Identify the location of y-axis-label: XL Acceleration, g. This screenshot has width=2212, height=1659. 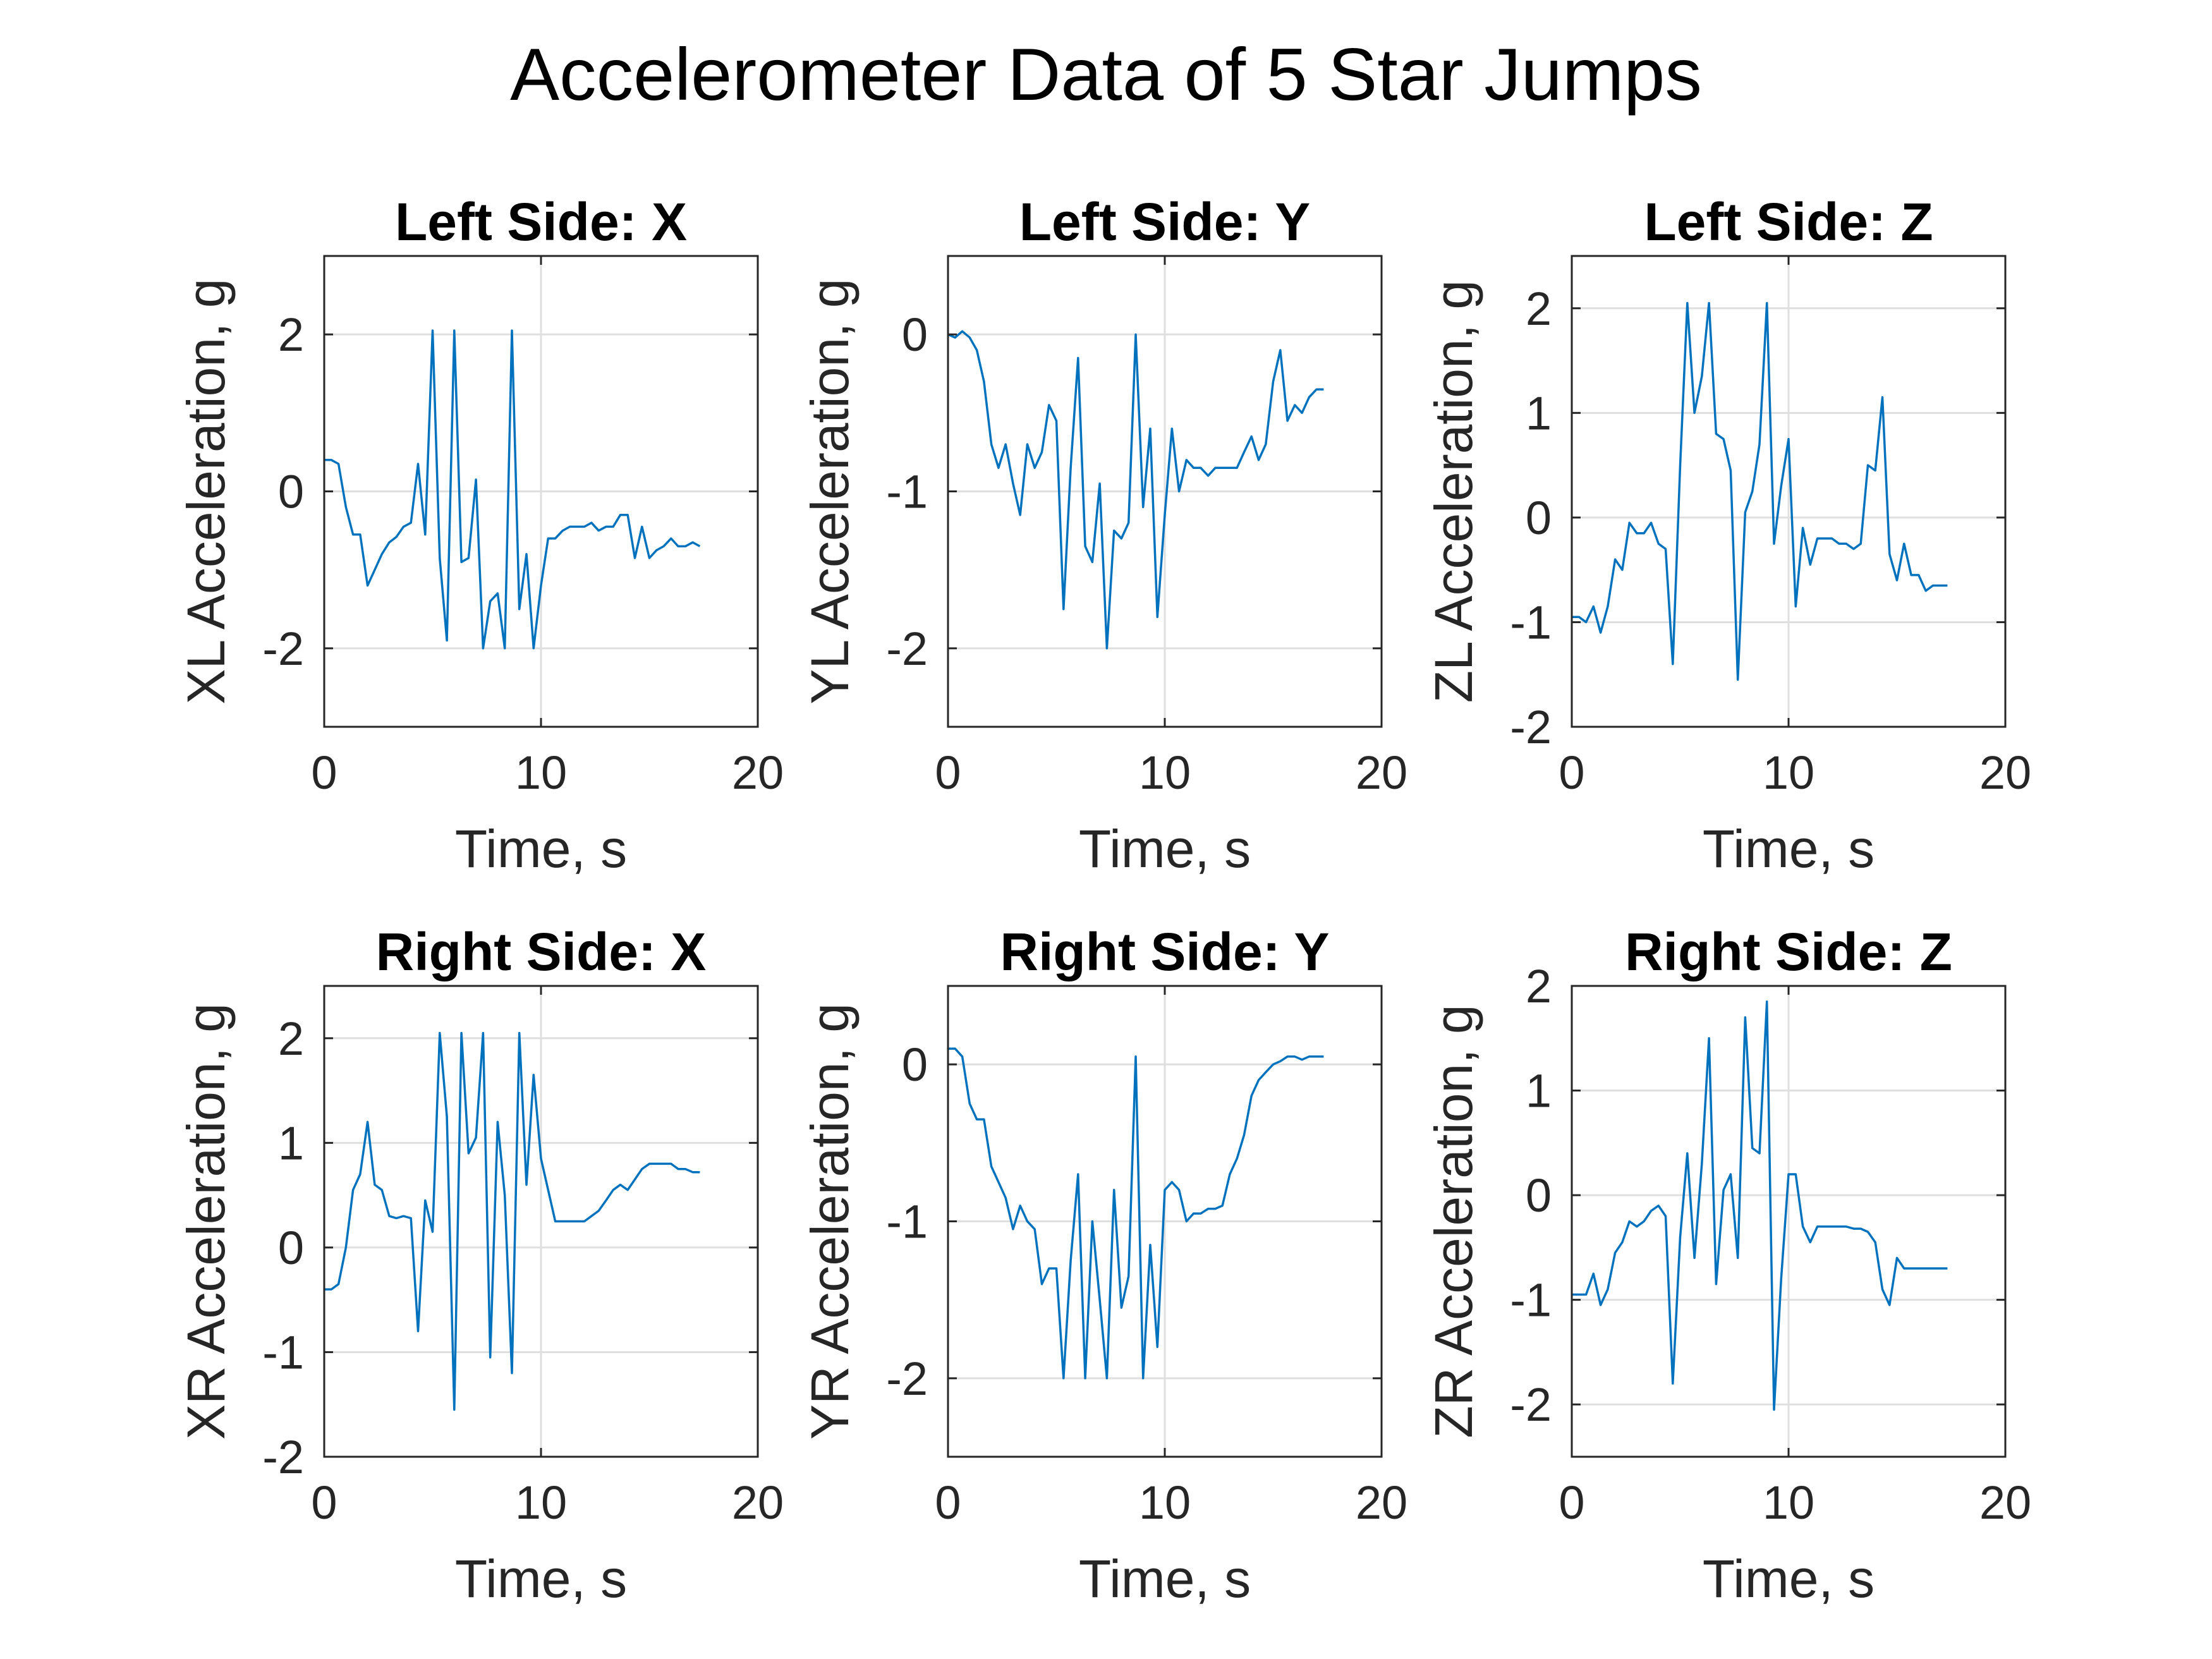
(206, 492).